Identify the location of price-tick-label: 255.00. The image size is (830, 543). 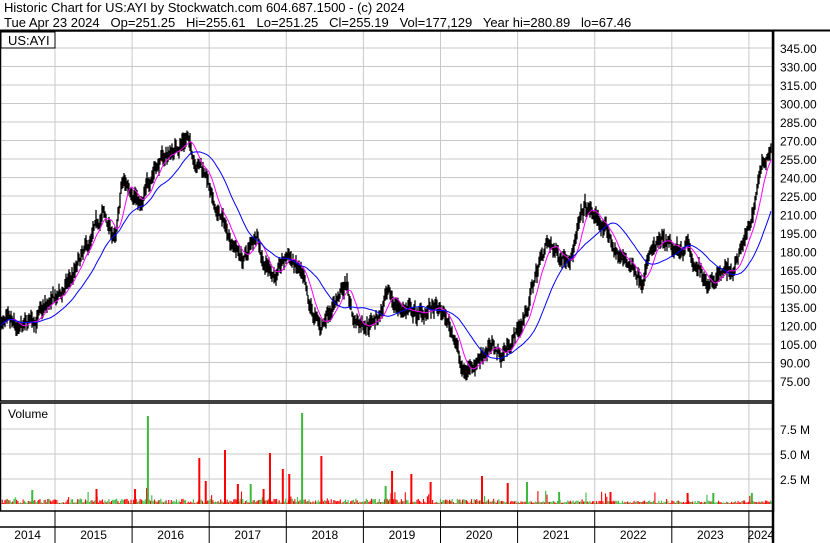
(798, 160).